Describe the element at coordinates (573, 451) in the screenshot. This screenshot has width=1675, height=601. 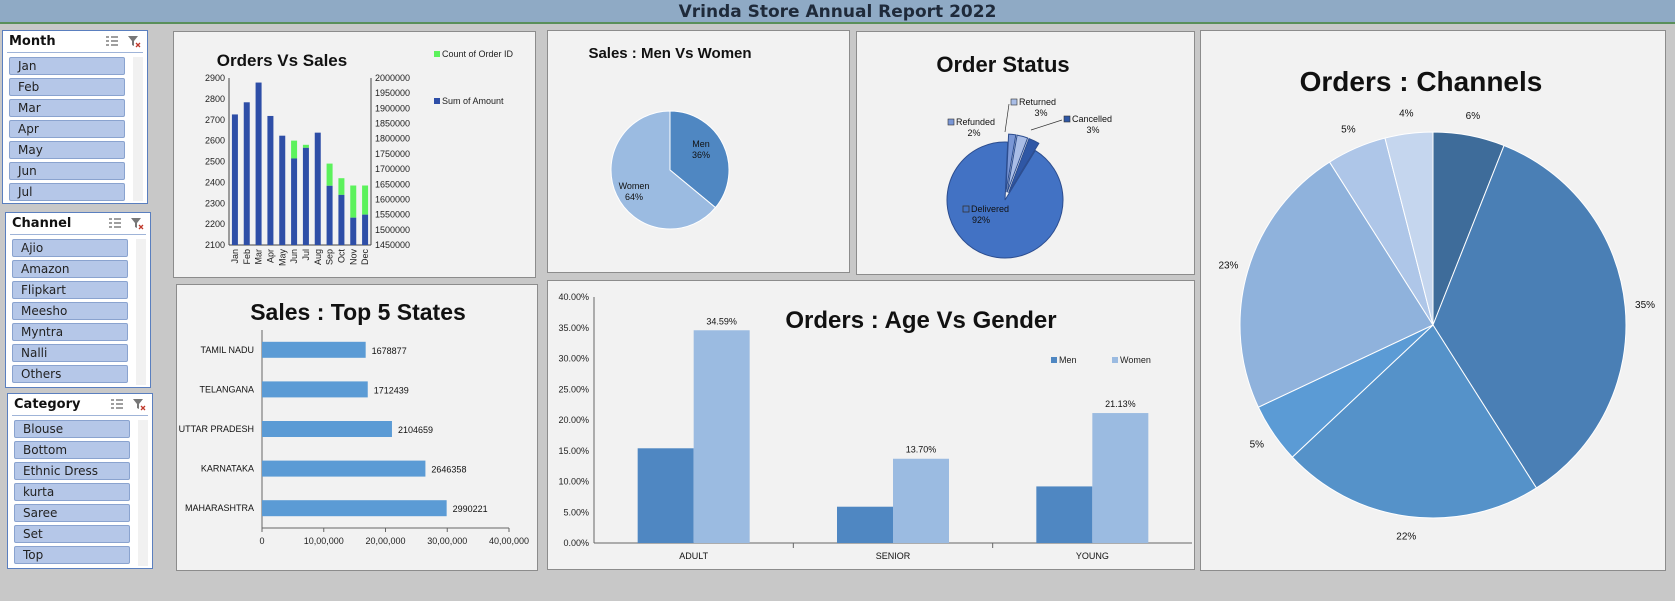
I see `y-tick-label: 15.00%` at that location.